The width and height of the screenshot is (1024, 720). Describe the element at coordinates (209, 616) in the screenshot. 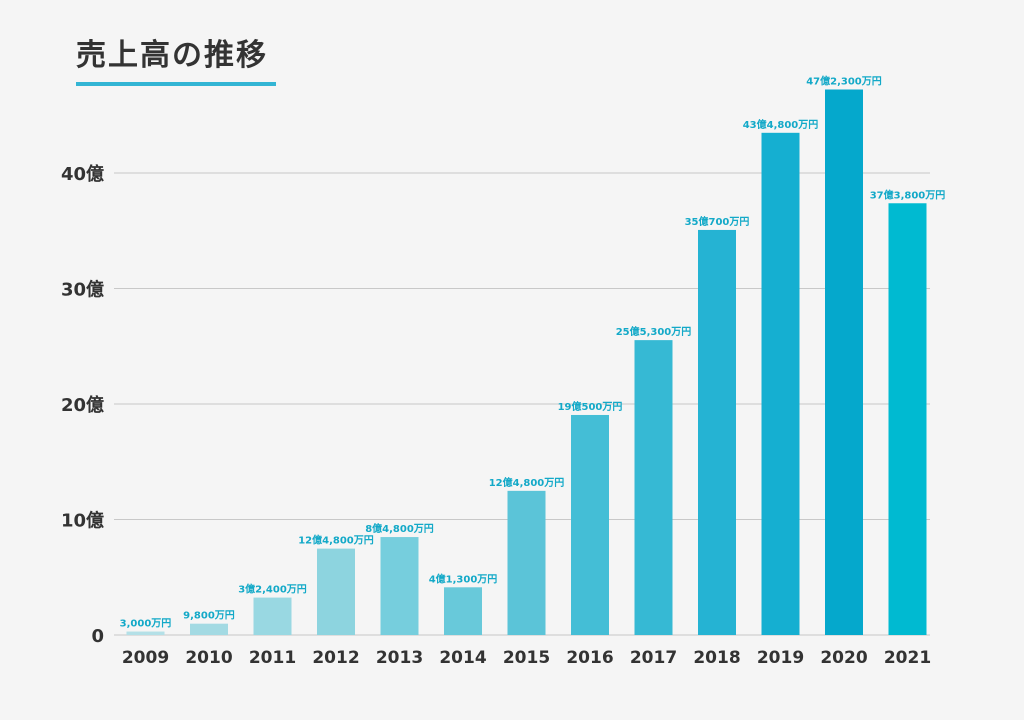

I see `data-label: 9,800万円` at that location.